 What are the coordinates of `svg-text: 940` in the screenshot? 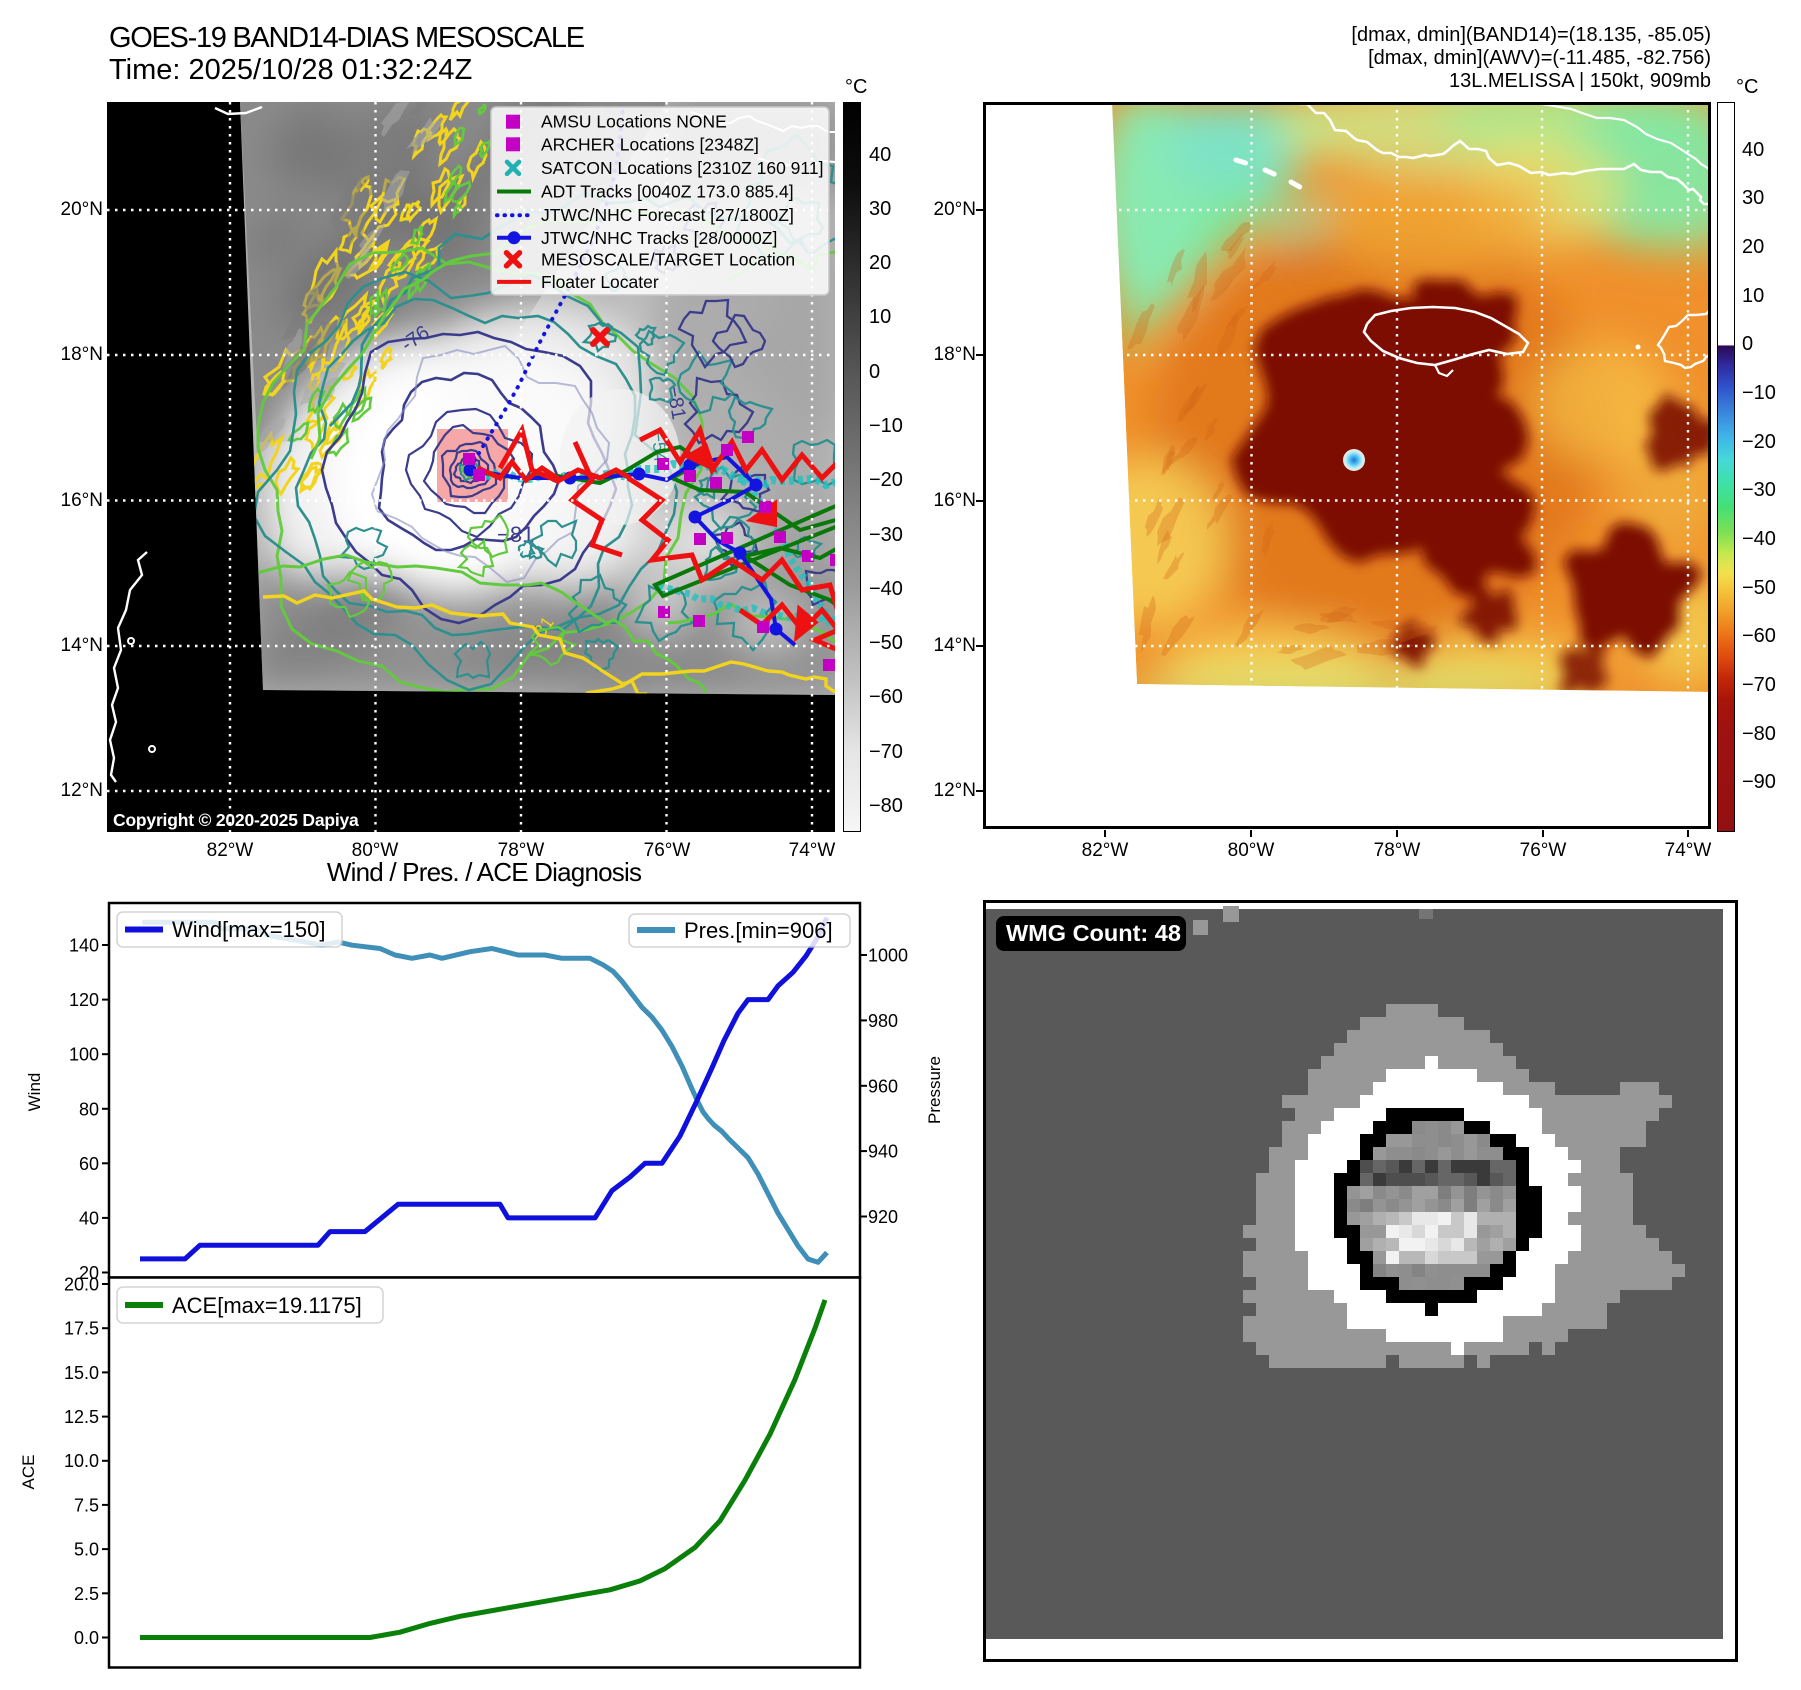 It's located at (883, 1152).